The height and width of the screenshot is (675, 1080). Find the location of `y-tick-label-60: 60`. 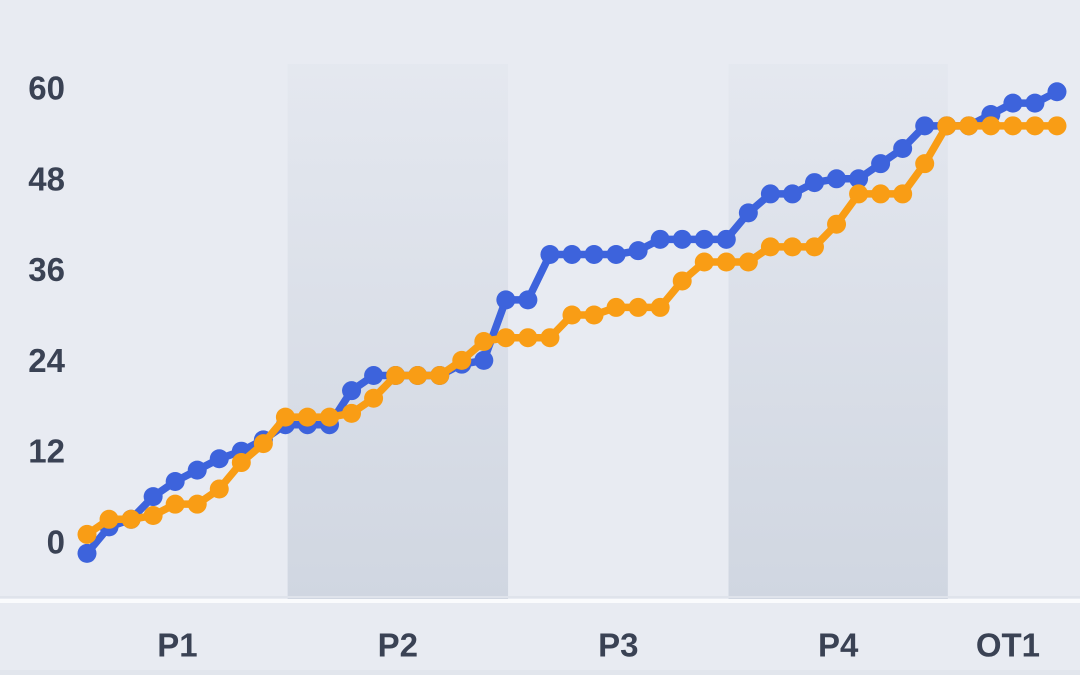

y-tick-label-60: 60 is located at coordinates (46, 87).